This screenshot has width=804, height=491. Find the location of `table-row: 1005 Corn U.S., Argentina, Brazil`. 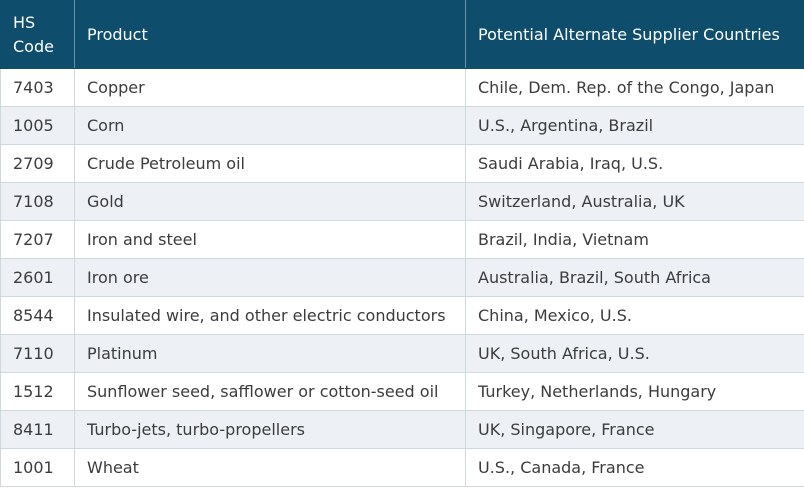

table-row: 1005 Corn U.S., Argentina, Brazil is located at coordinates (402, 125).